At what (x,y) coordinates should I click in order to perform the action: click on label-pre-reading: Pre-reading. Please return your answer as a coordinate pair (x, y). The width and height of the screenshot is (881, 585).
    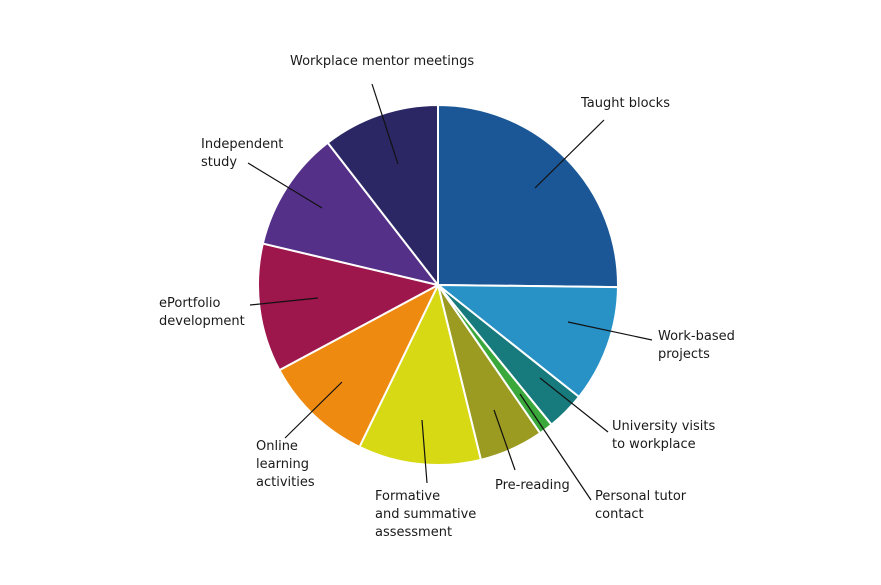
    Looking at the image, I should click on (532, 485).